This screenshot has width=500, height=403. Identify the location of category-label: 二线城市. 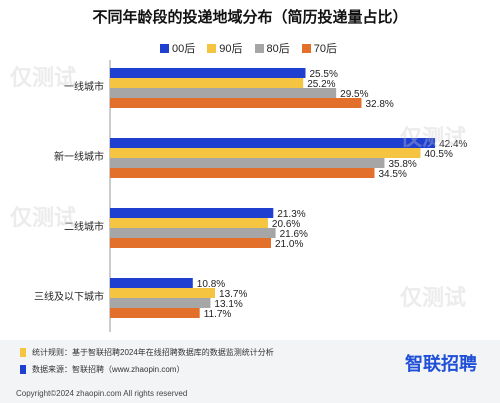
(84, 226).